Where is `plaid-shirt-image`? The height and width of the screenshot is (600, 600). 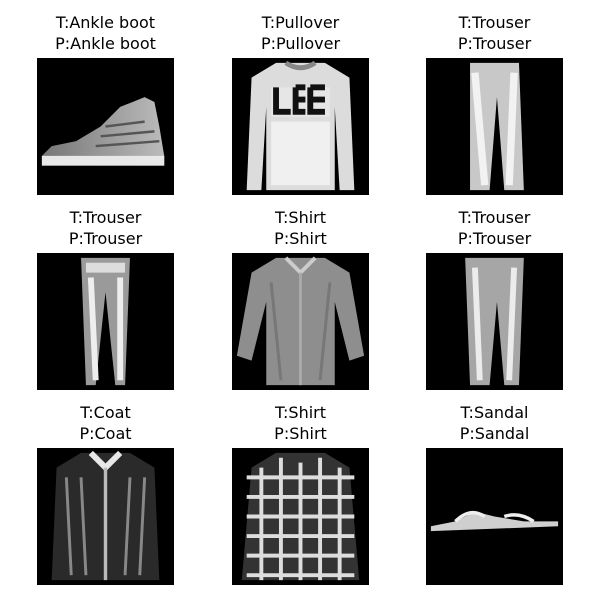
plaid-shirt-image is located at coordinates (300, 516).